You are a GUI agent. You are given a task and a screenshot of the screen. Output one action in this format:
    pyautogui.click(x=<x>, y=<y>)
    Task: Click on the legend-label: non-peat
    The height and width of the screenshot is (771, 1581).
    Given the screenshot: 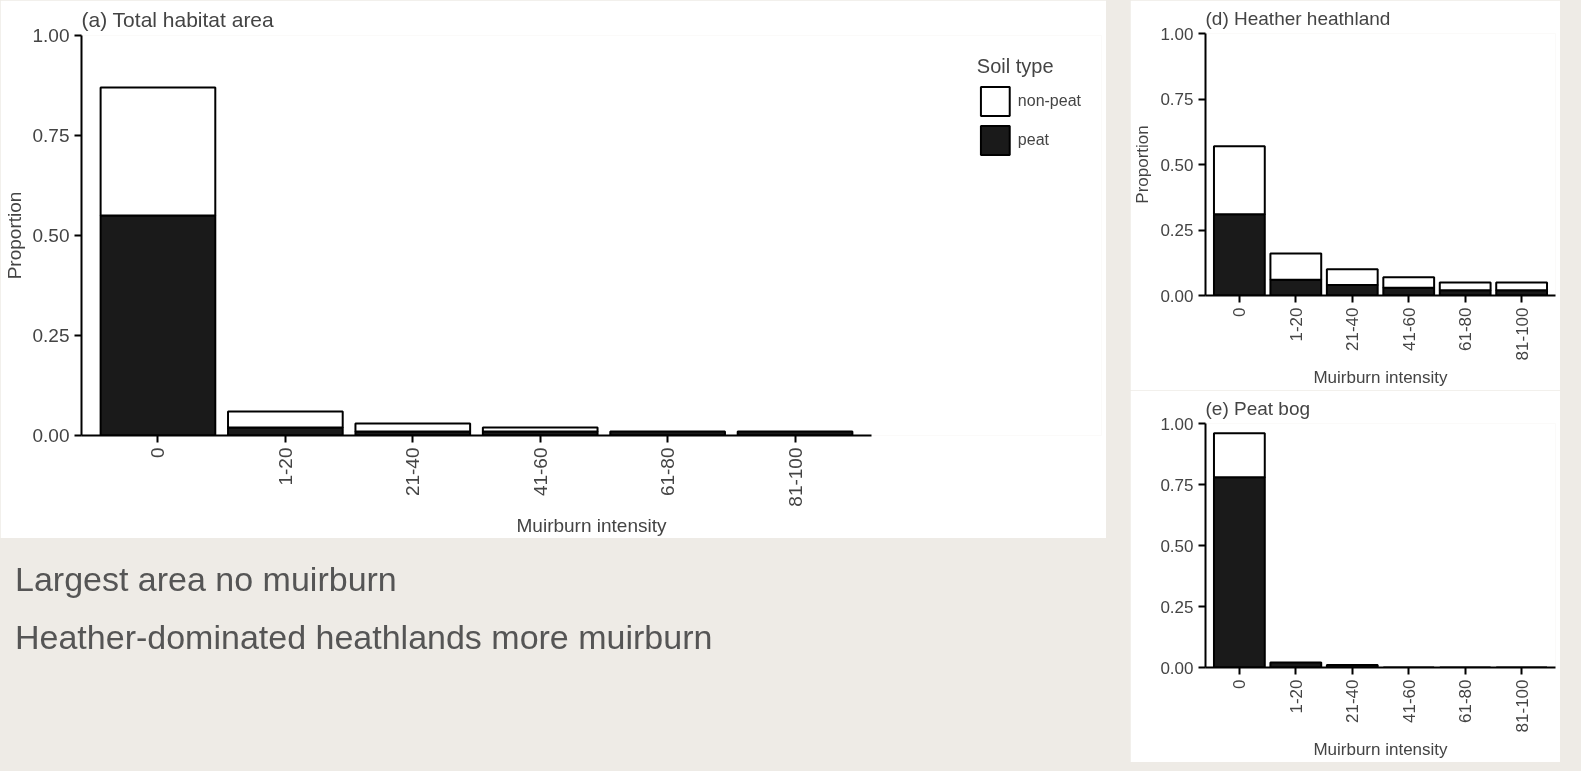 What is the action you would take?
    pyautogui.click(x=1049, y=101)
    